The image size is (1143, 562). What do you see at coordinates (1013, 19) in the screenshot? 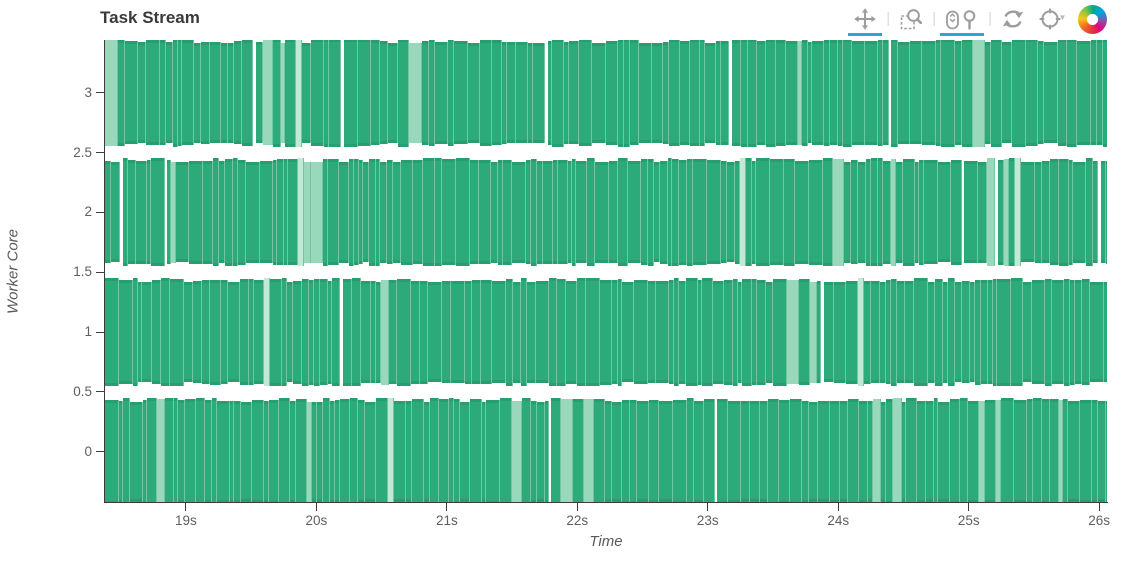
I see `reset-tool-button` at bounding box center [1013, 19].